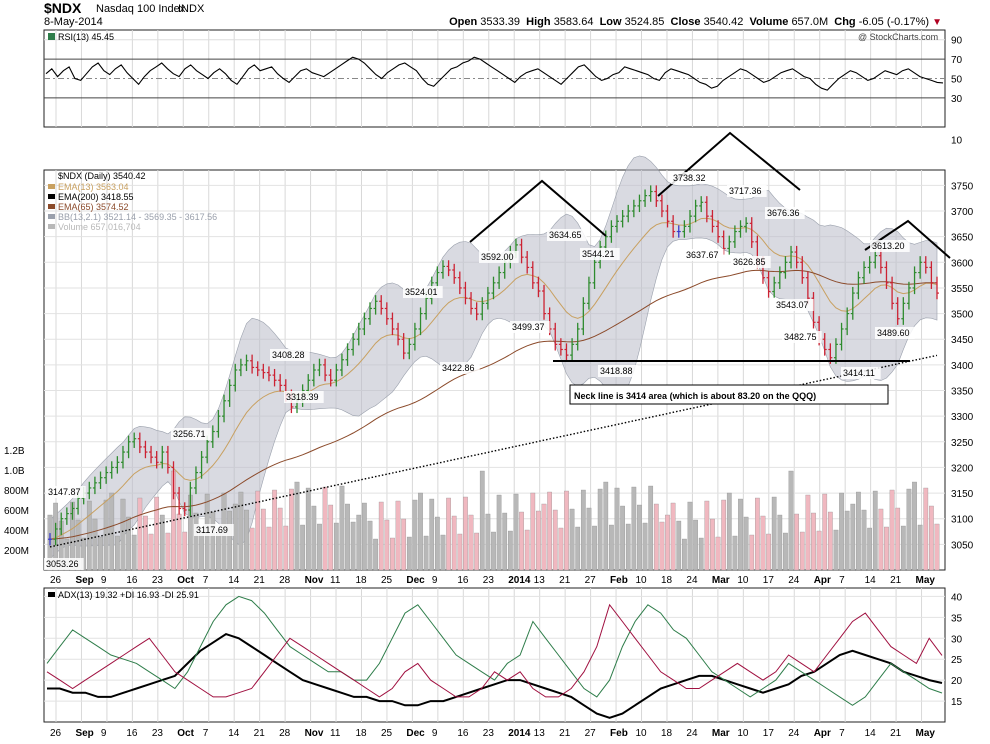  What do you see at coordinates (962, 468) in the screenshot?
I see `price-y-tick-label: 3200` at bounding box center [962, 468].